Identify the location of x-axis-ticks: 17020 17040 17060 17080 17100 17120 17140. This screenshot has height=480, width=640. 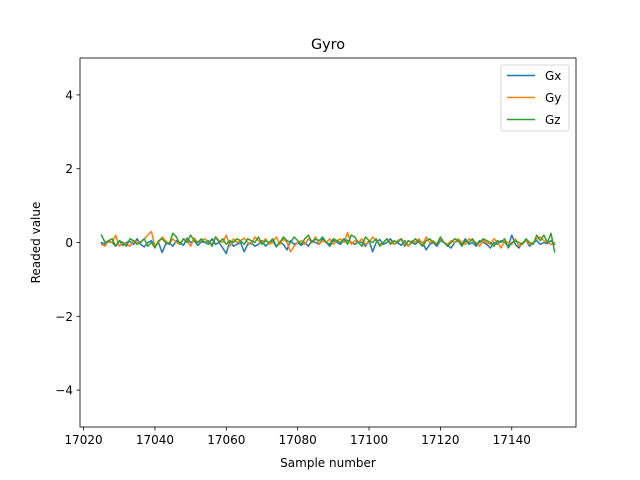
(297, 437).